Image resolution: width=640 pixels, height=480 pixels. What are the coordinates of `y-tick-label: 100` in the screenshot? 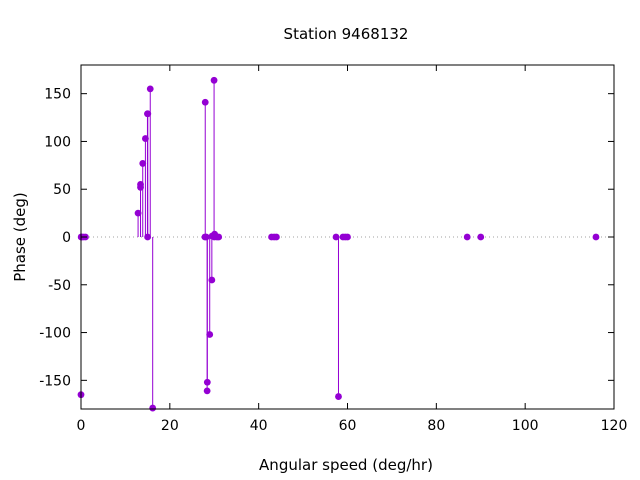 It's located at (57, 142).